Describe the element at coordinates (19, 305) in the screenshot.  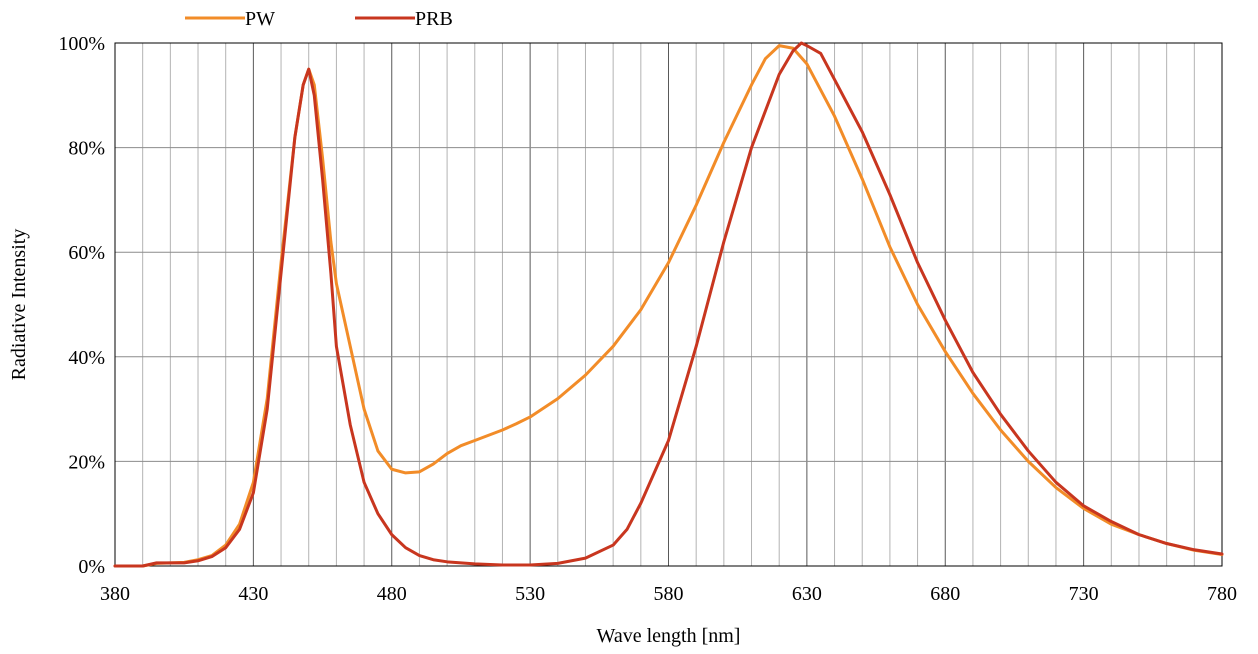
I see `y-axis-title: Radiative Intensity` at that location.